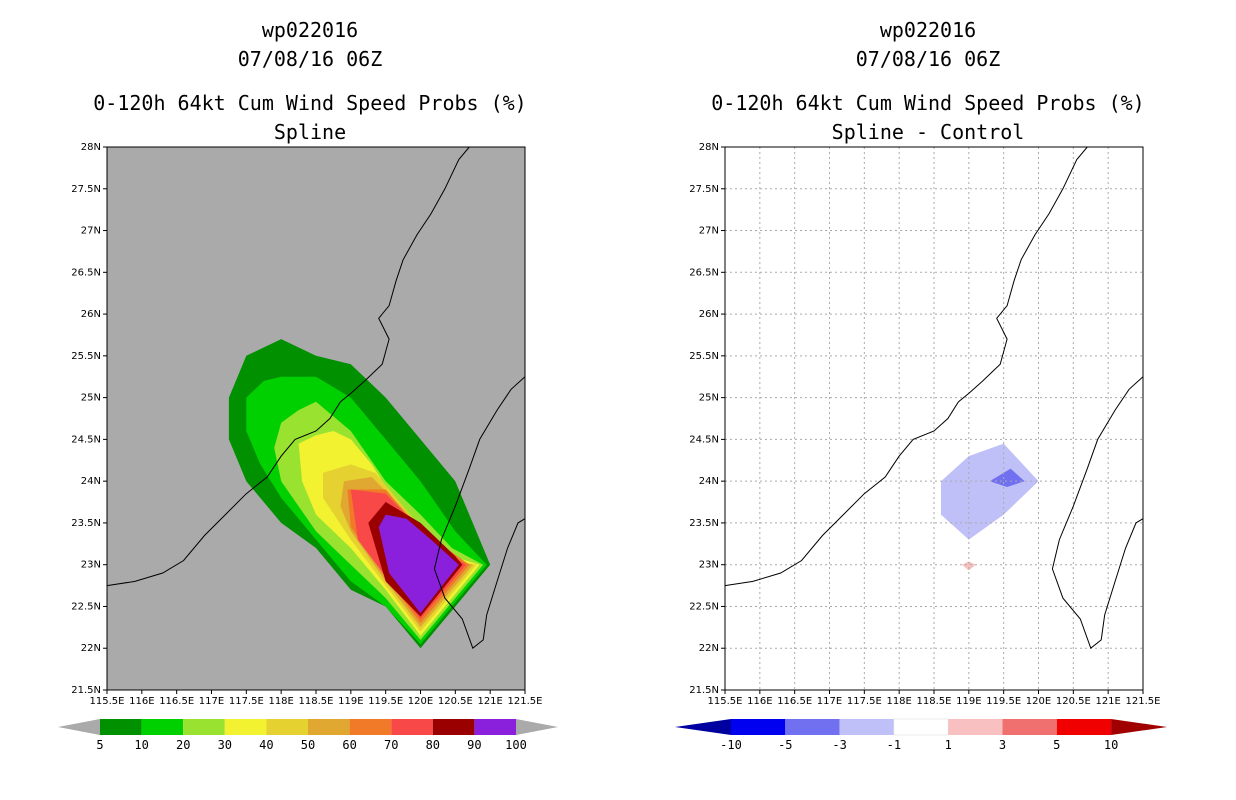  Describe the element at coordinates (420, 701) in the screenshot. I see `left-x-tick-label: 120E` at that location.